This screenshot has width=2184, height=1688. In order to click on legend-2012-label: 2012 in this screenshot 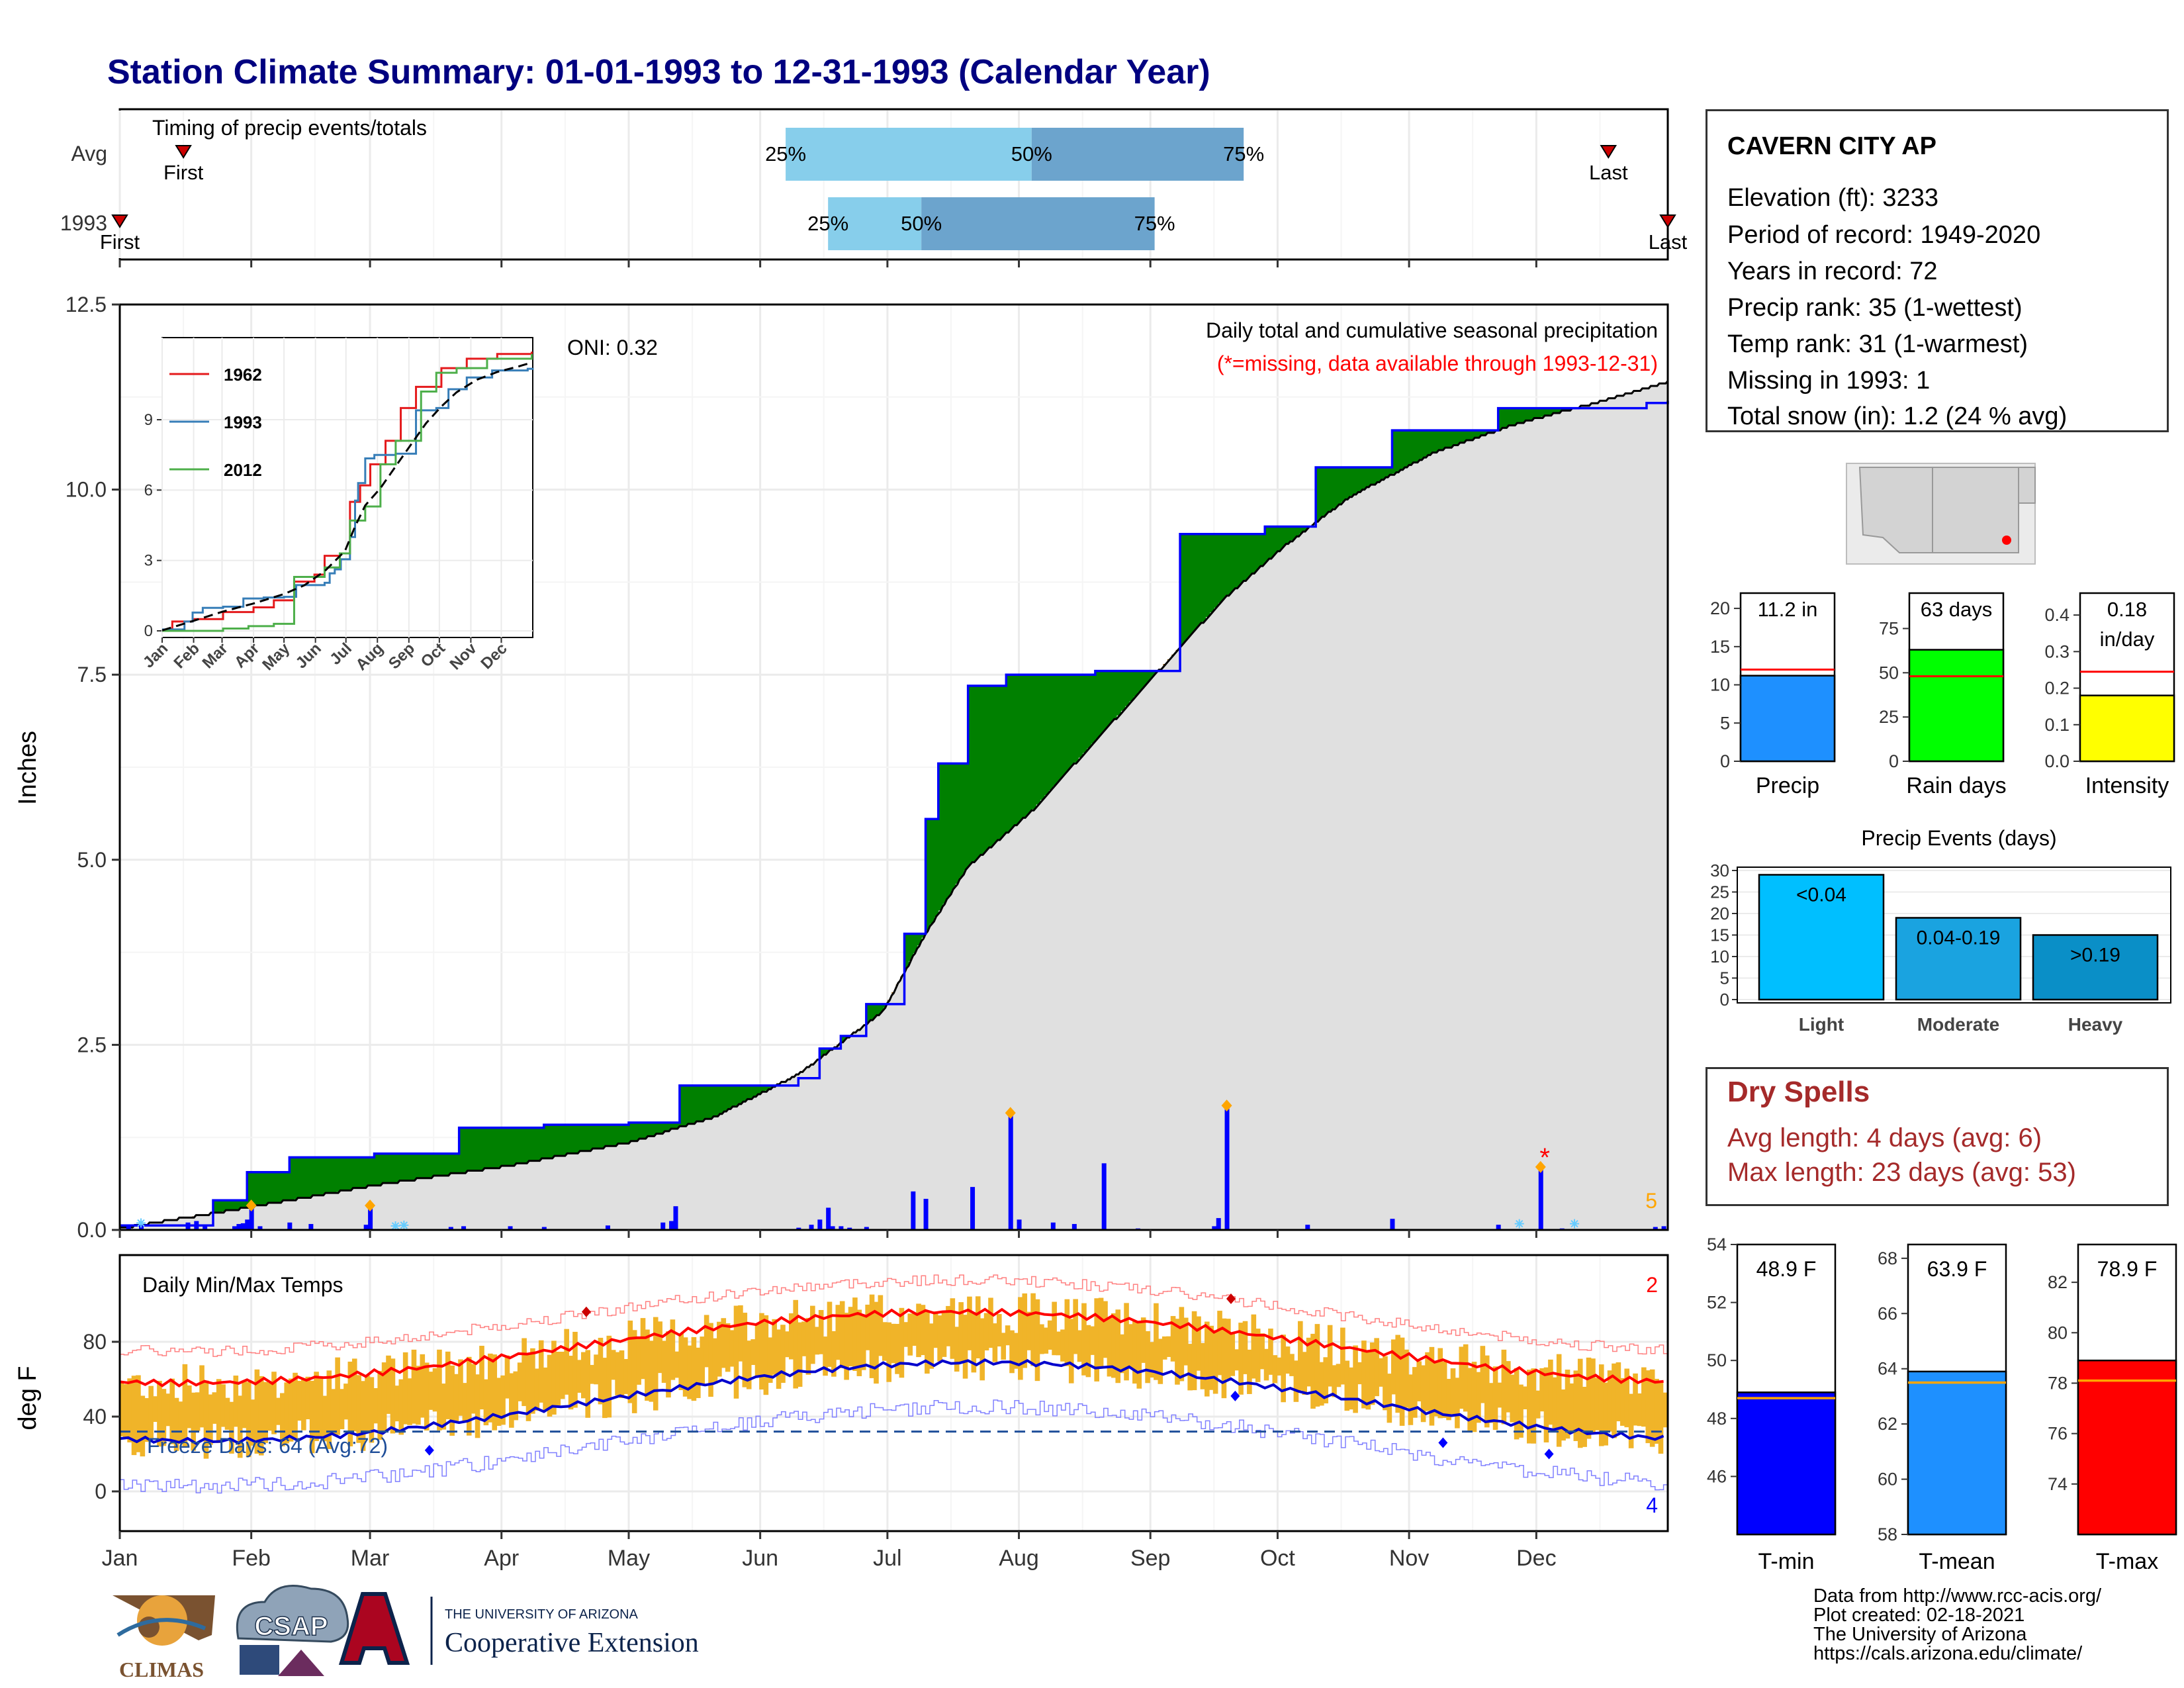, I will do `click(243, 470)`.